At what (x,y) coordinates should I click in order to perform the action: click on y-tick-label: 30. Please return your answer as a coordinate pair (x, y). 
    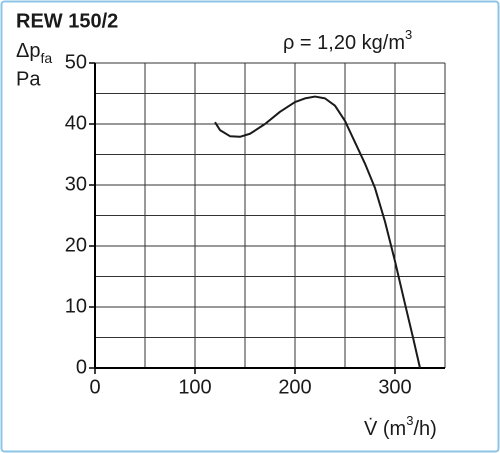
    Looking at the image, I should click on (76, 184).